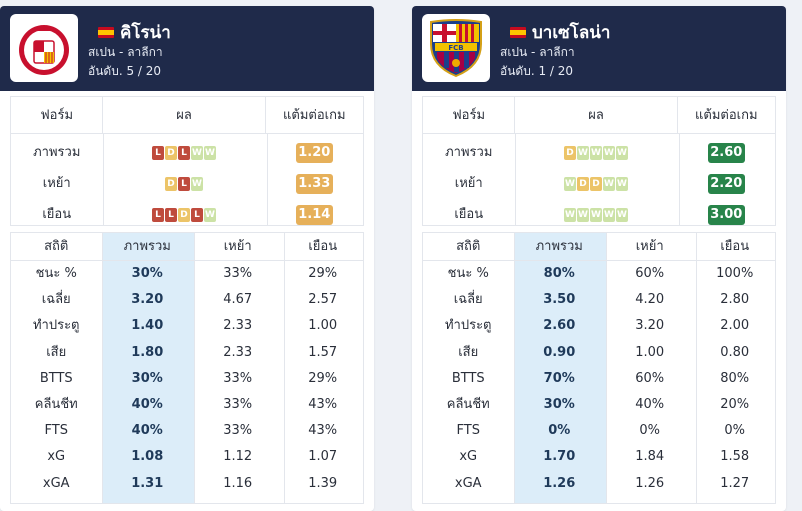  What do you see at coordinates (147, 246) in the screenshot?
I see `stats-header-overall: ภาพรวม` at bounding box center [147, 246].